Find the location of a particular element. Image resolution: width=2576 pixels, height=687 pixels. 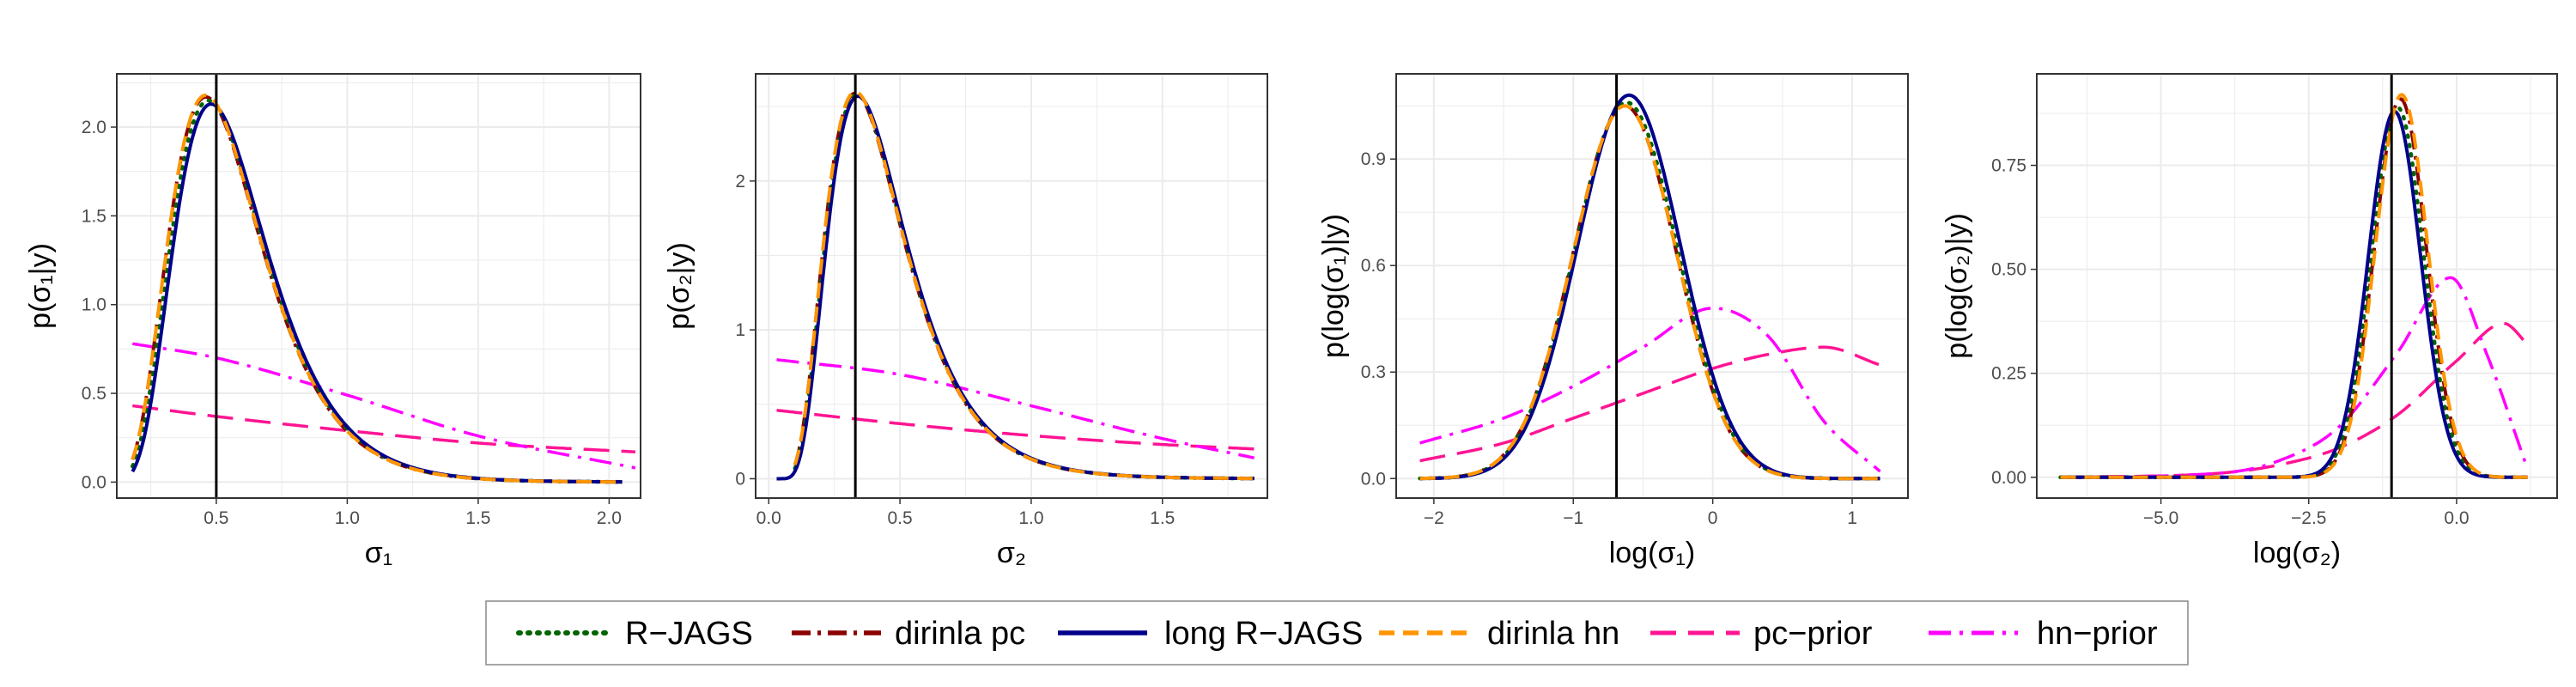

legend-item-dirinla-pc: dirinla pc is located at coordinates (908, 634).